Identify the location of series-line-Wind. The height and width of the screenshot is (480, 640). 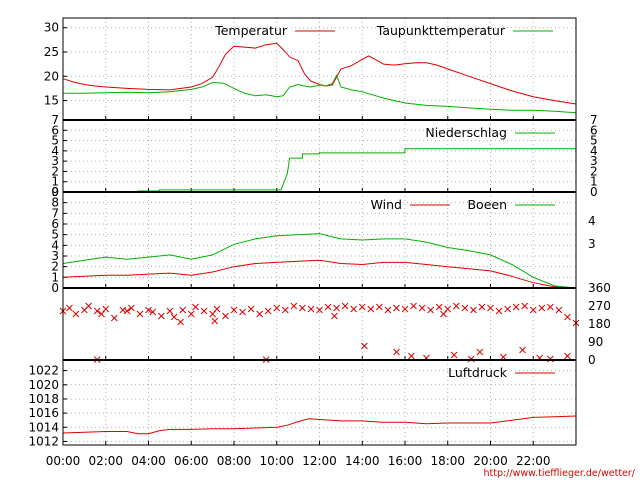
(319, 274).